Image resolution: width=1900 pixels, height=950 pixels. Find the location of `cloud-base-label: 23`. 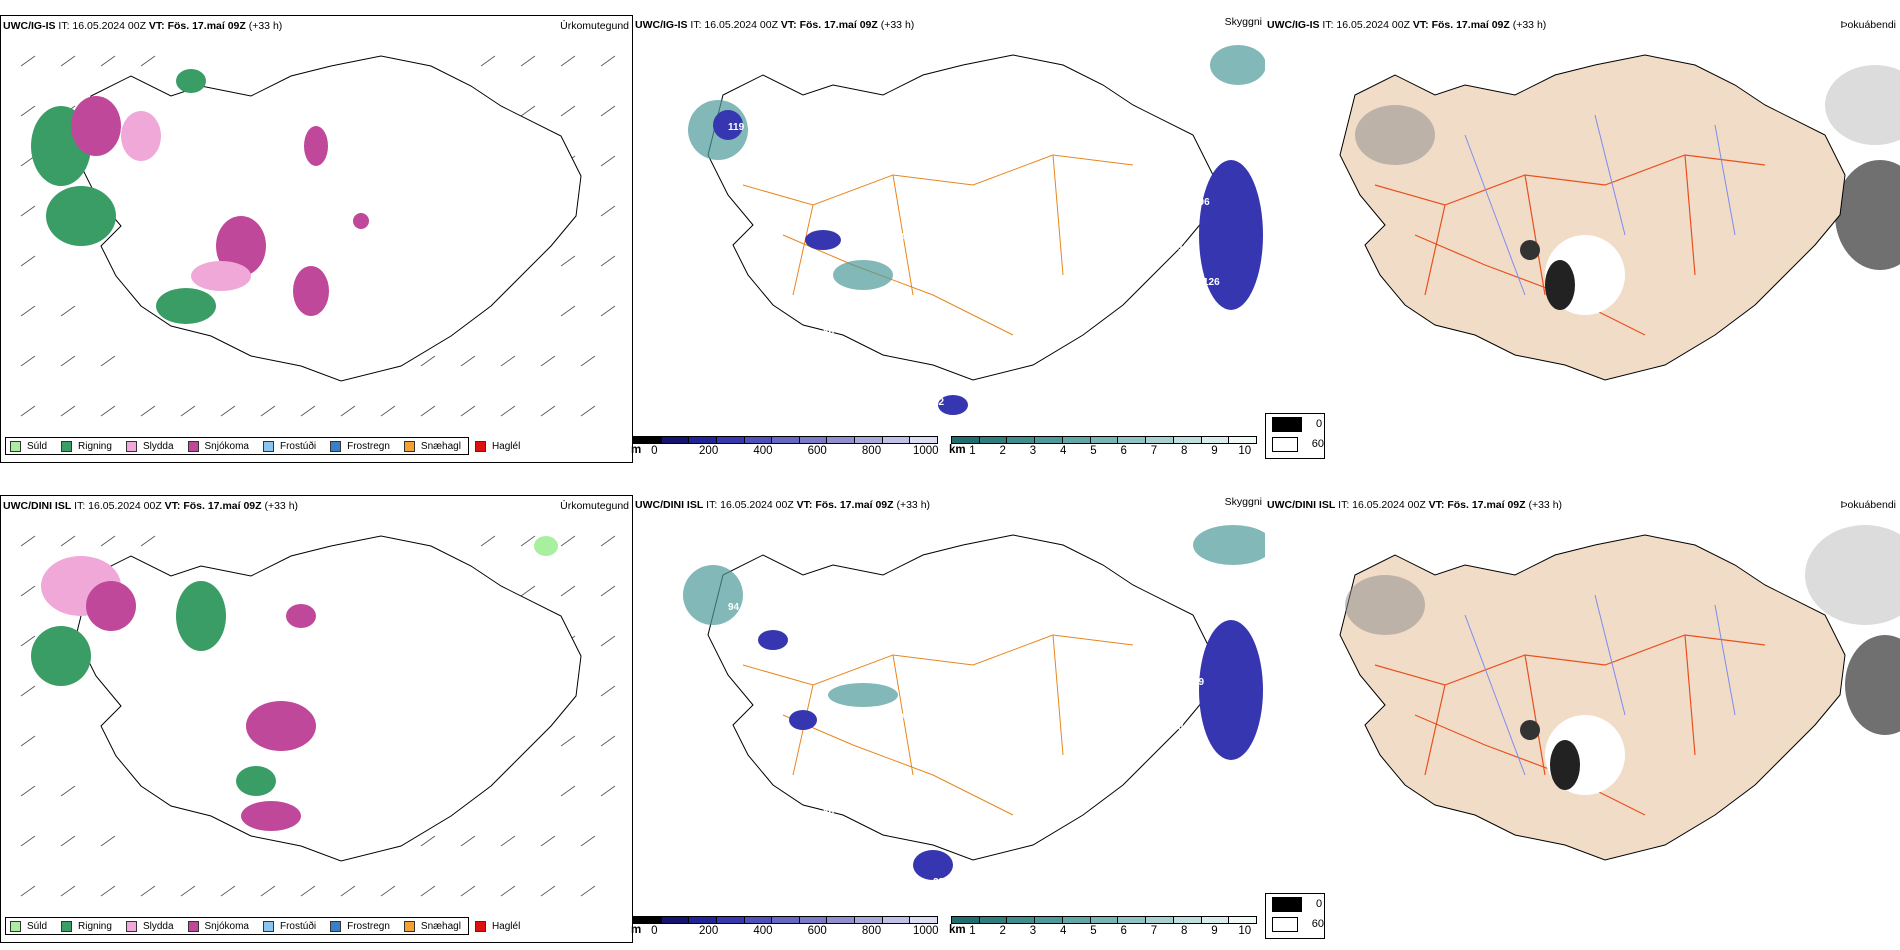

cloud-base-label: 23 is located at coordinates (759, 567).